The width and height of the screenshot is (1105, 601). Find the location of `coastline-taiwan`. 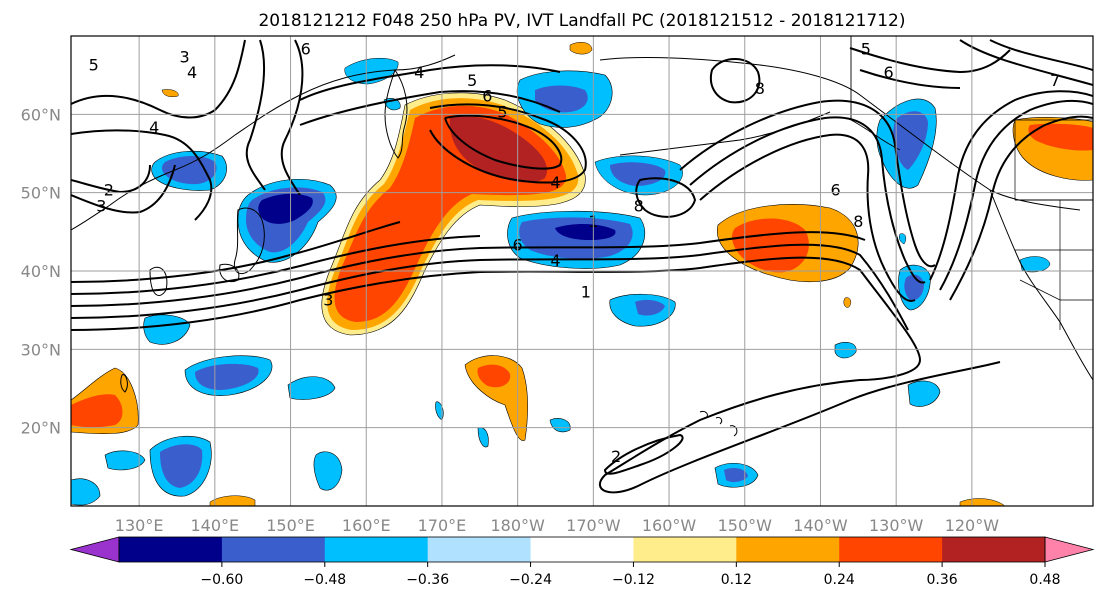

coastline-taiwan is located at coordinates (124, 383).